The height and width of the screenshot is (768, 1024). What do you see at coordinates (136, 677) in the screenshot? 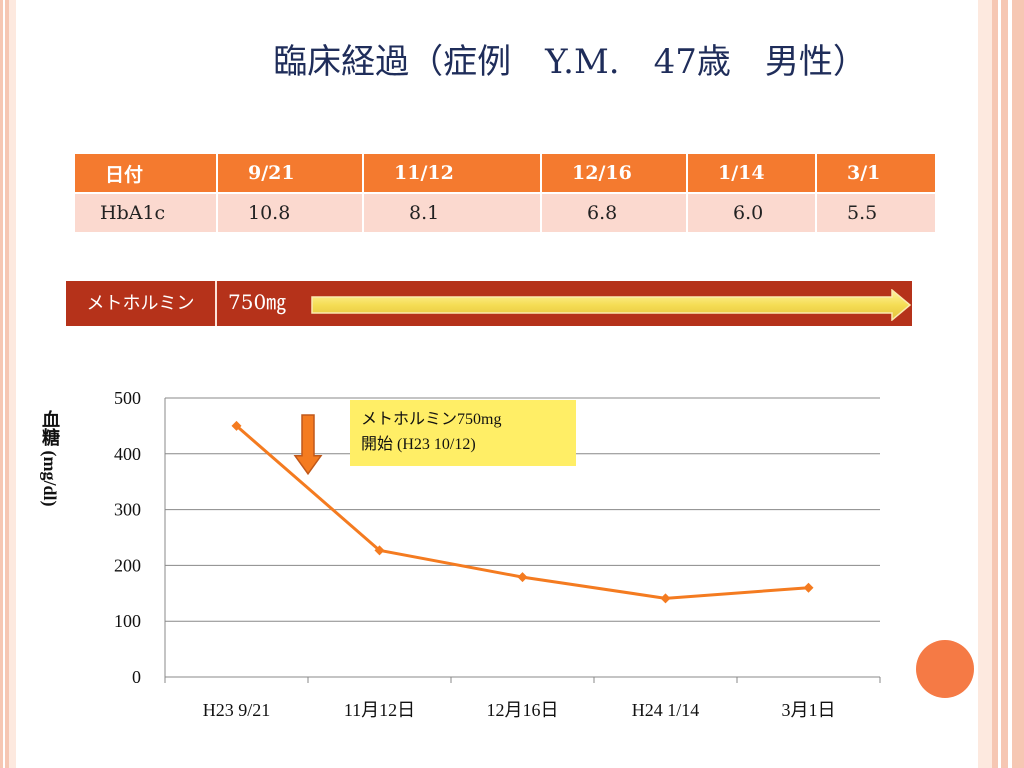
I see `y-tick-label: 0` at bounding box center [136, 677].